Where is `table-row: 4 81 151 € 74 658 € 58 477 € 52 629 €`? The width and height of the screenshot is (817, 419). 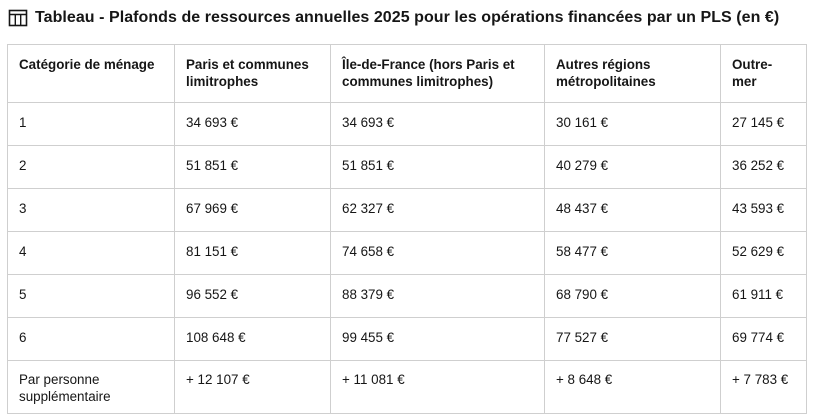 table-row: 4 81 151 € 74 658 € 58 477 € 52 629 € is located at coordinates (407, 253).